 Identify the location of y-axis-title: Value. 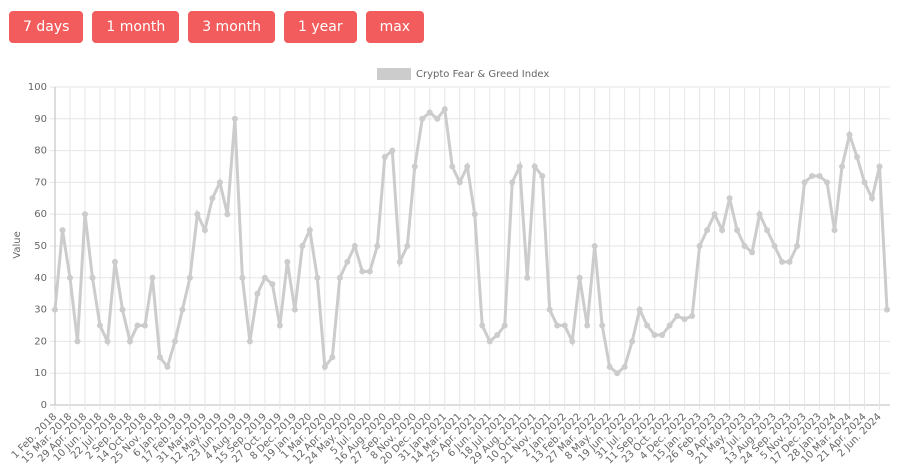
(17, 244).